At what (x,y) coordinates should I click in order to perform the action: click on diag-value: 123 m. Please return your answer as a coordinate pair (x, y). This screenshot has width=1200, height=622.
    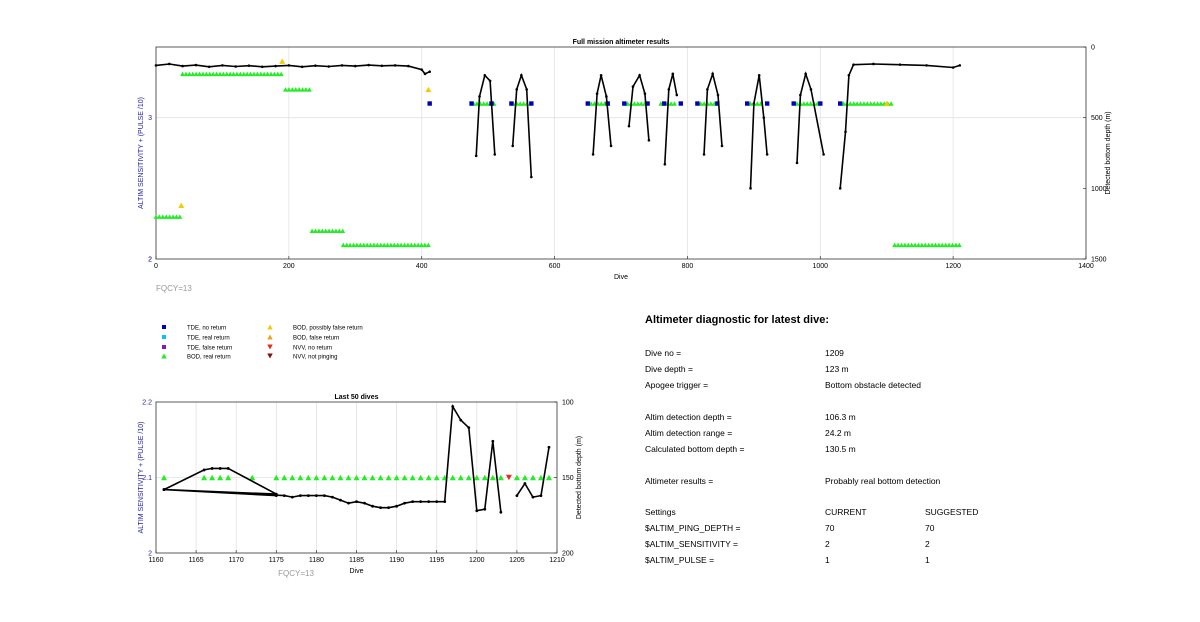
    Looking at the image, I should click on (837, 369).